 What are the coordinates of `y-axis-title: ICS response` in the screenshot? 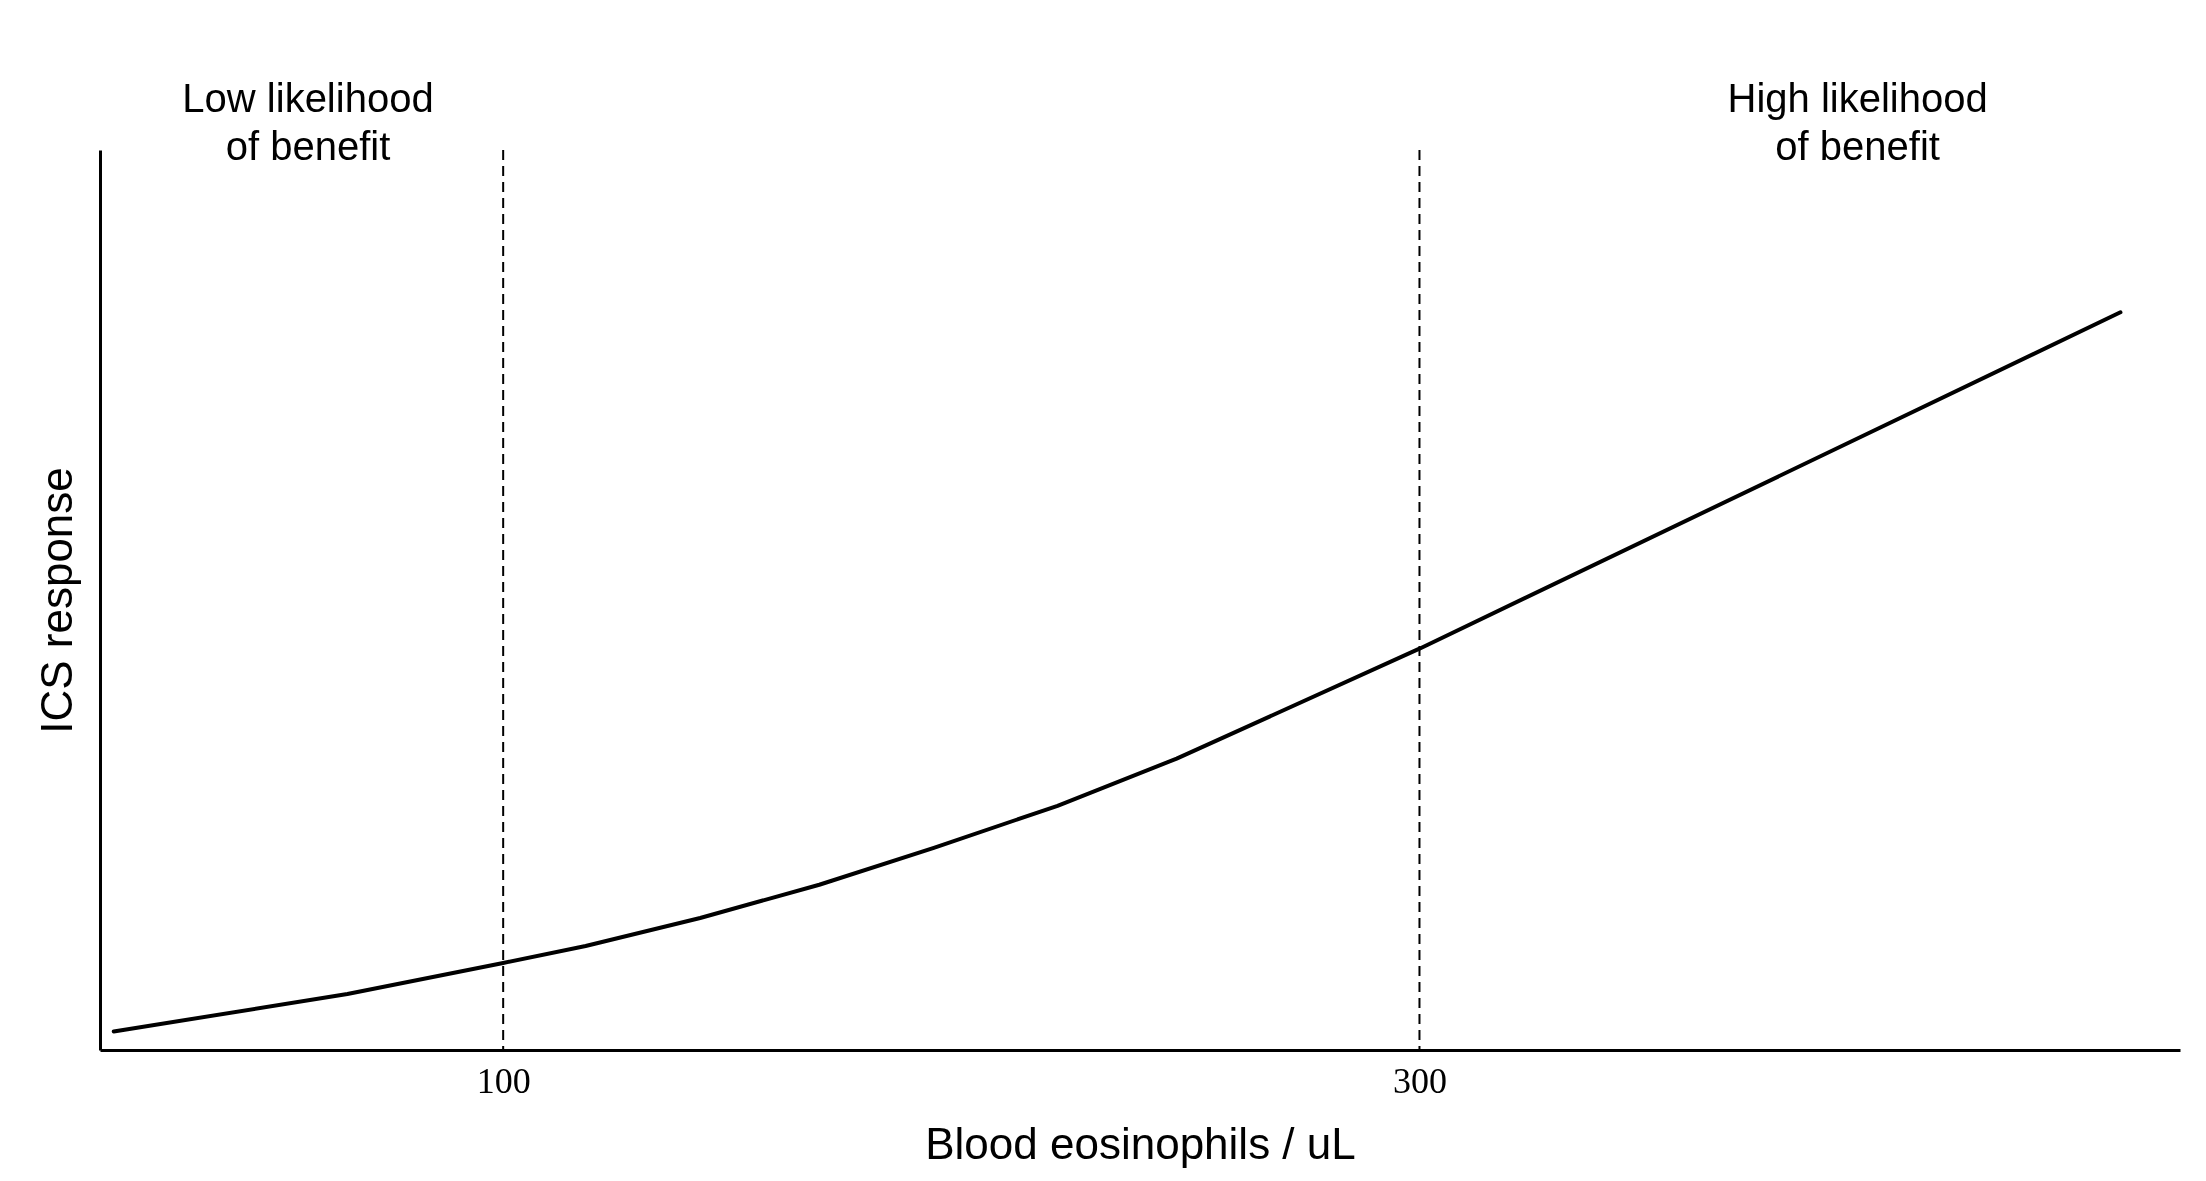 It's located at (56, 600).